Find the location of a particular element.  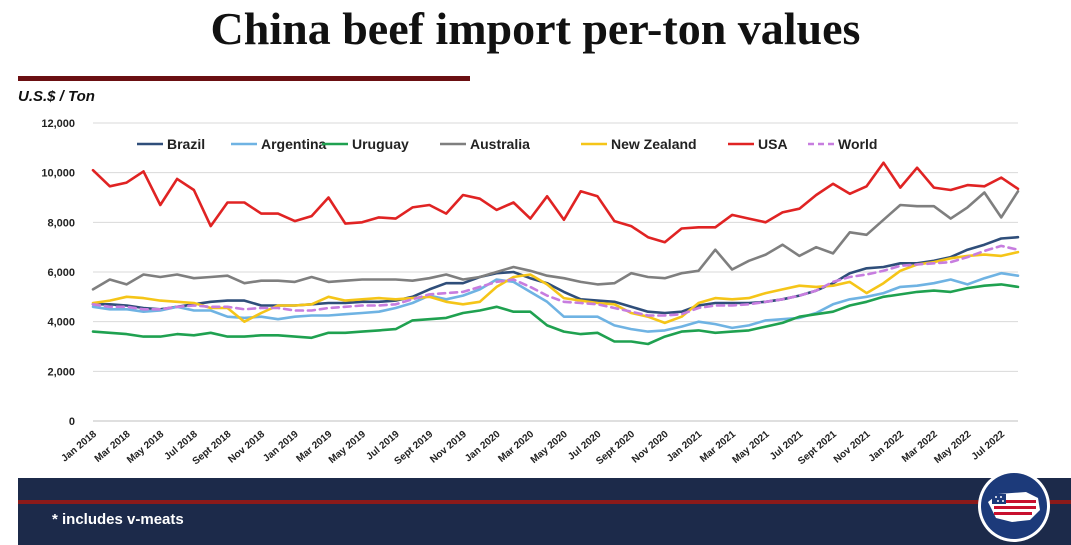

y-tick-label: 0 is located at coordinates (72, 422).